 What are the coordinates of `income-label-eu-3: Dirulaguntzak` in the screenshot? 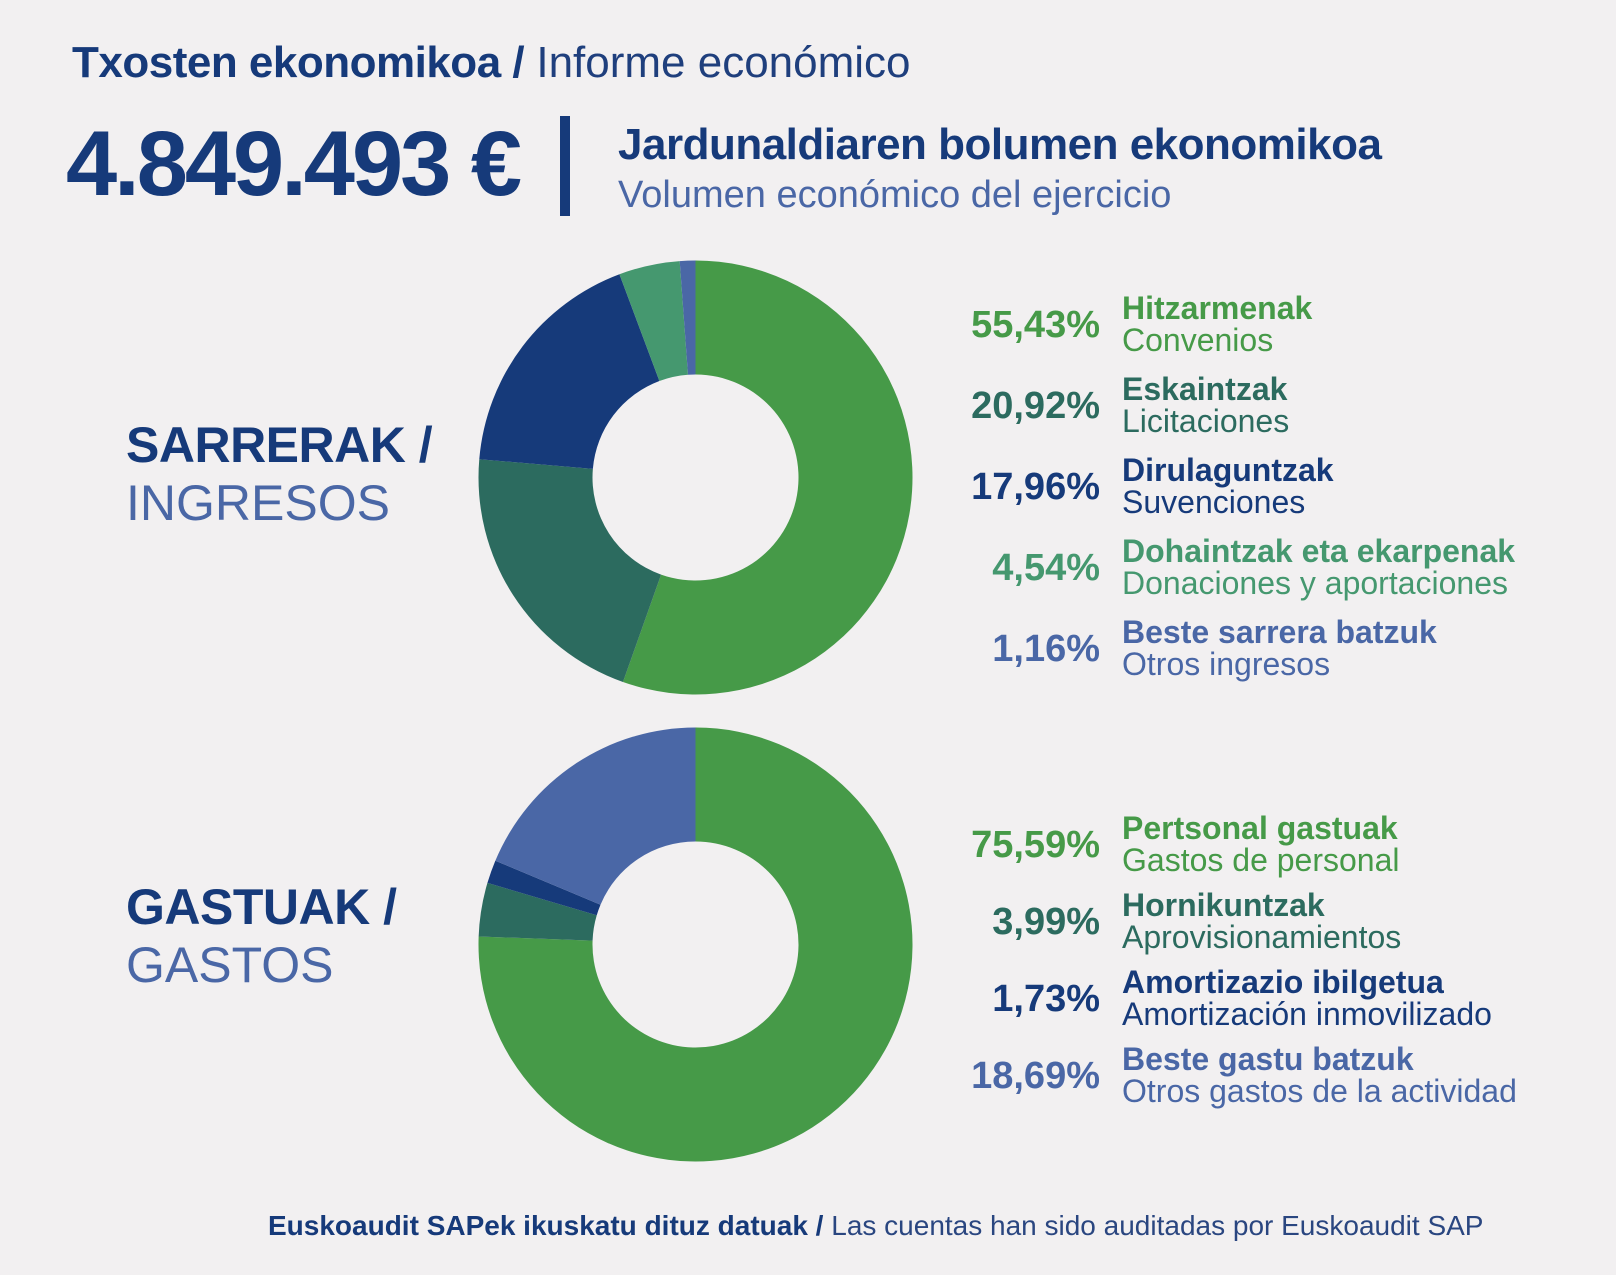 It's located at (1228, 470).